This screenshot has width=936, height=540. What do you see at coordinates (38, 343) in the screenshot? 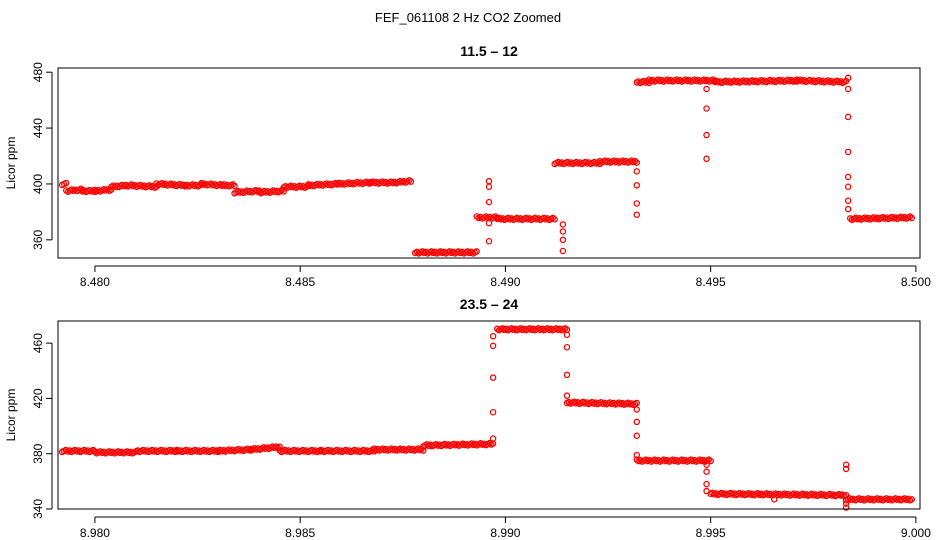
I see `y-tick-label: 460` at bounding box center [38, 343].